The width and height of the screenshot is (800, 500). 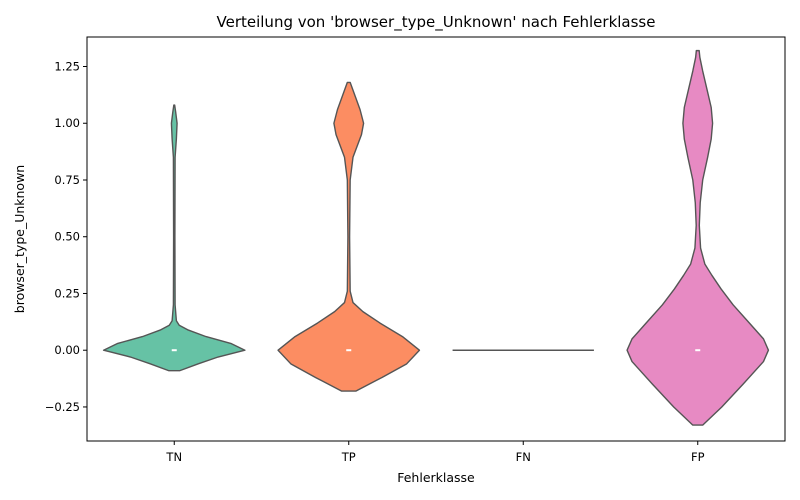 I want to click on x-tick-label-tn: TN, so click(x=173, y=457).